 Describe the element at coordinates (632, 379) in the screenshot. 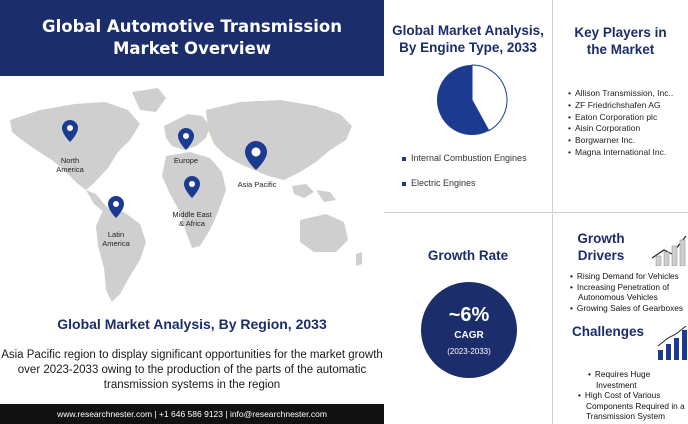

I see `list-item: Requires Huge Investment` at that location.